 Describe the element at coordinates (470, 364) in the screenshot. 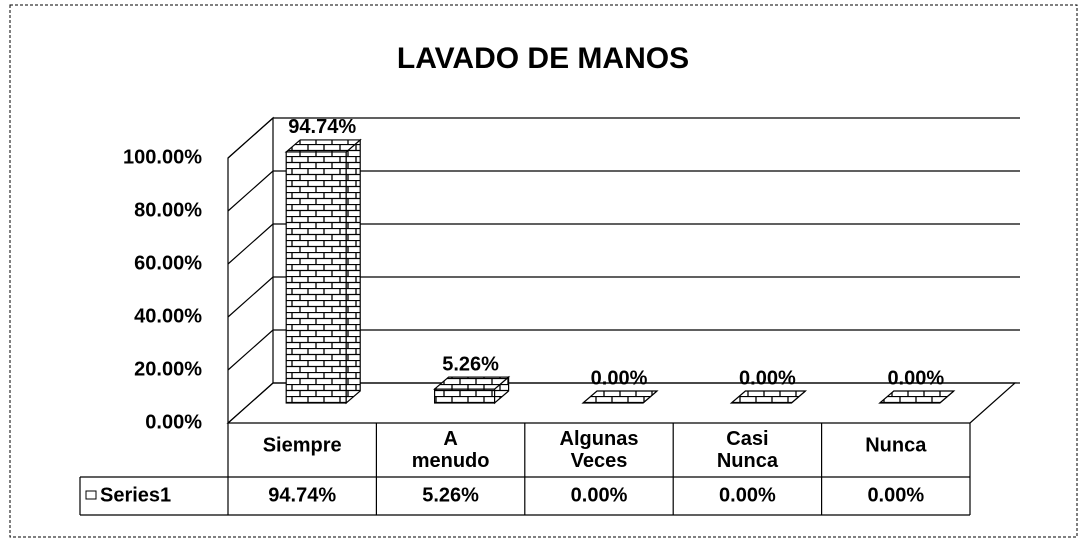

I see `data-label: 5.26%` at that location.